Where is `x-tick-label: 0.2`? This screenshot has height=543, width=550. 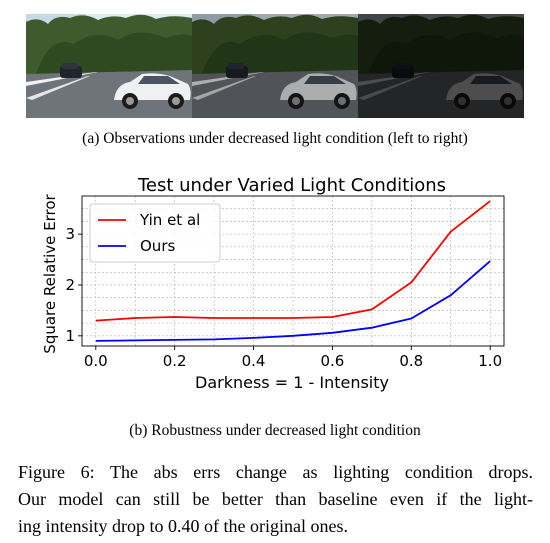 x-tick-label: 0.2 is located at coordinates (175, 361).